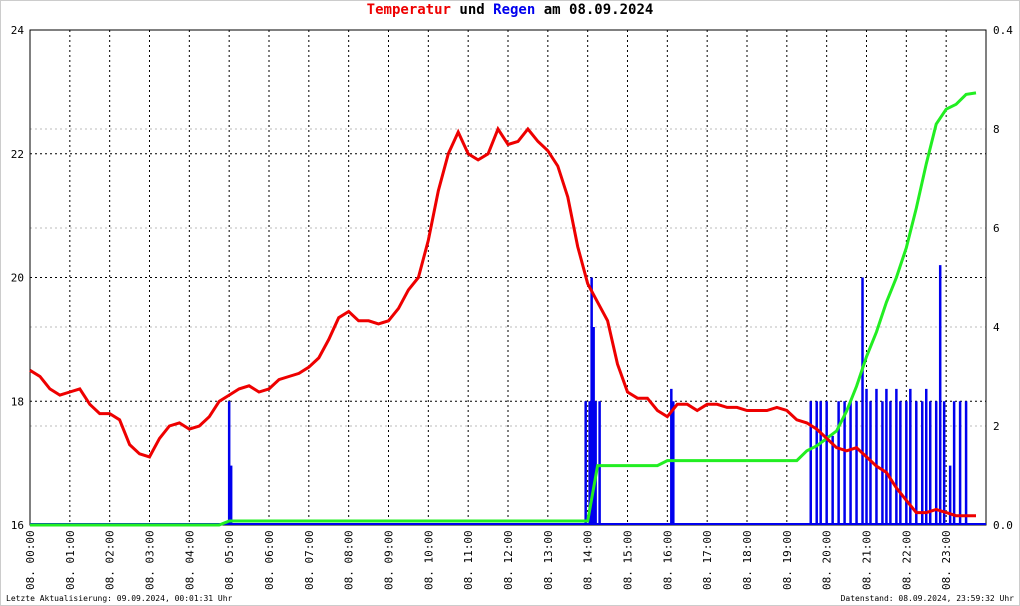 The image size is (1020, 606). I want to click on x-tick-label: 08. 04:00, so click(189, 560).